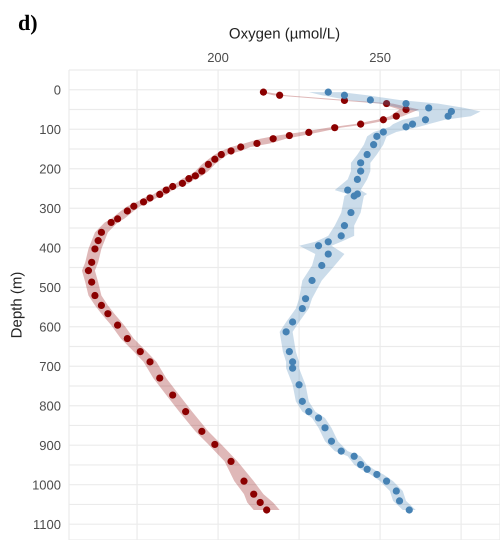 This screenshot has width=500, height=540. Describe the element at coordinates (50, 208) in the screenshot. I see `y-tick-label: 300` at that location.